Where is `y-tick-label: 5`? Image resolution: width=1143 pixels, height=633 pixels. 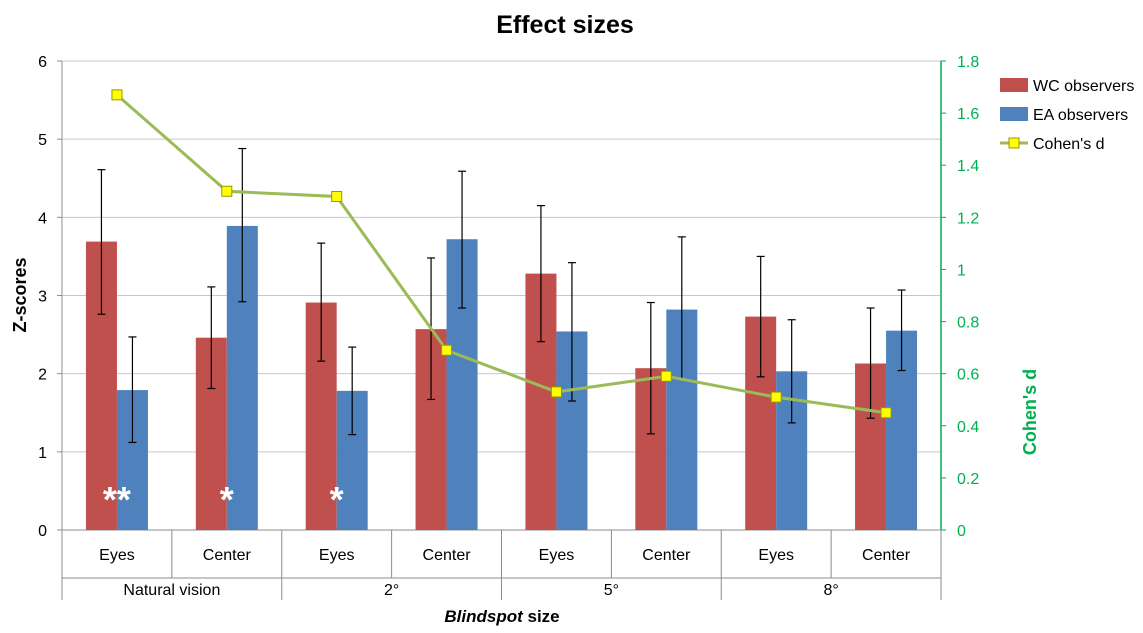 y-tick-label: 5 is located at coordinates (42, 140).